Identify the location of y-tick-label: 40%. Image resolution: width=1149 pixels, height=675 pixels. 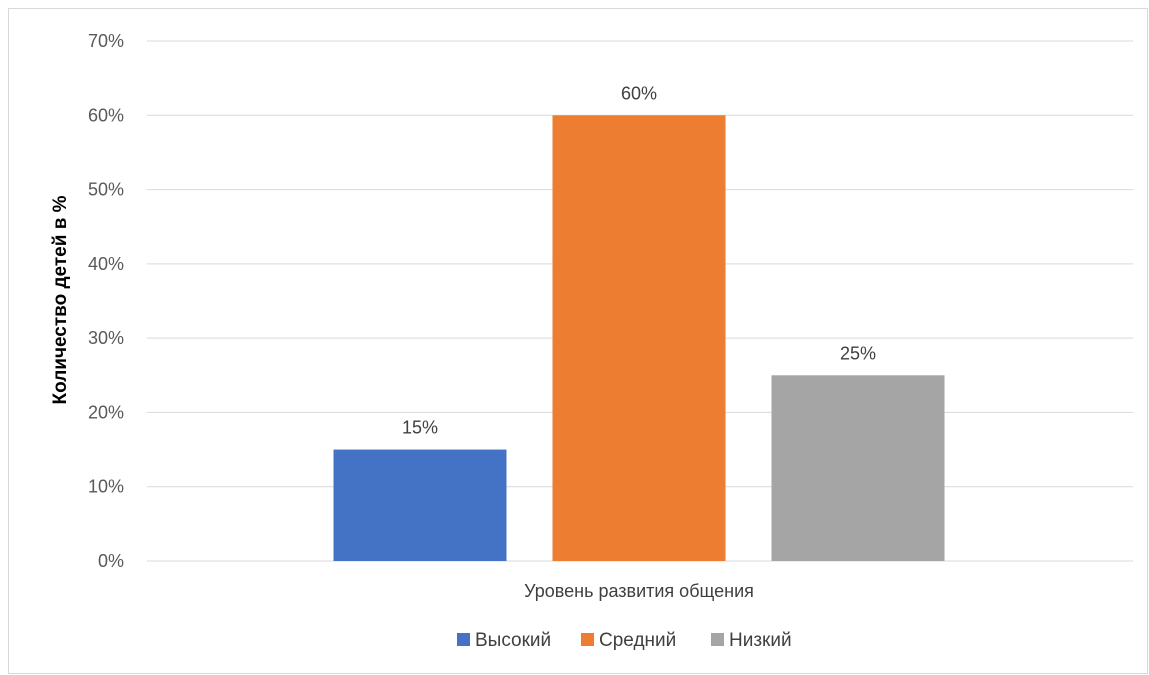
(106, 264).